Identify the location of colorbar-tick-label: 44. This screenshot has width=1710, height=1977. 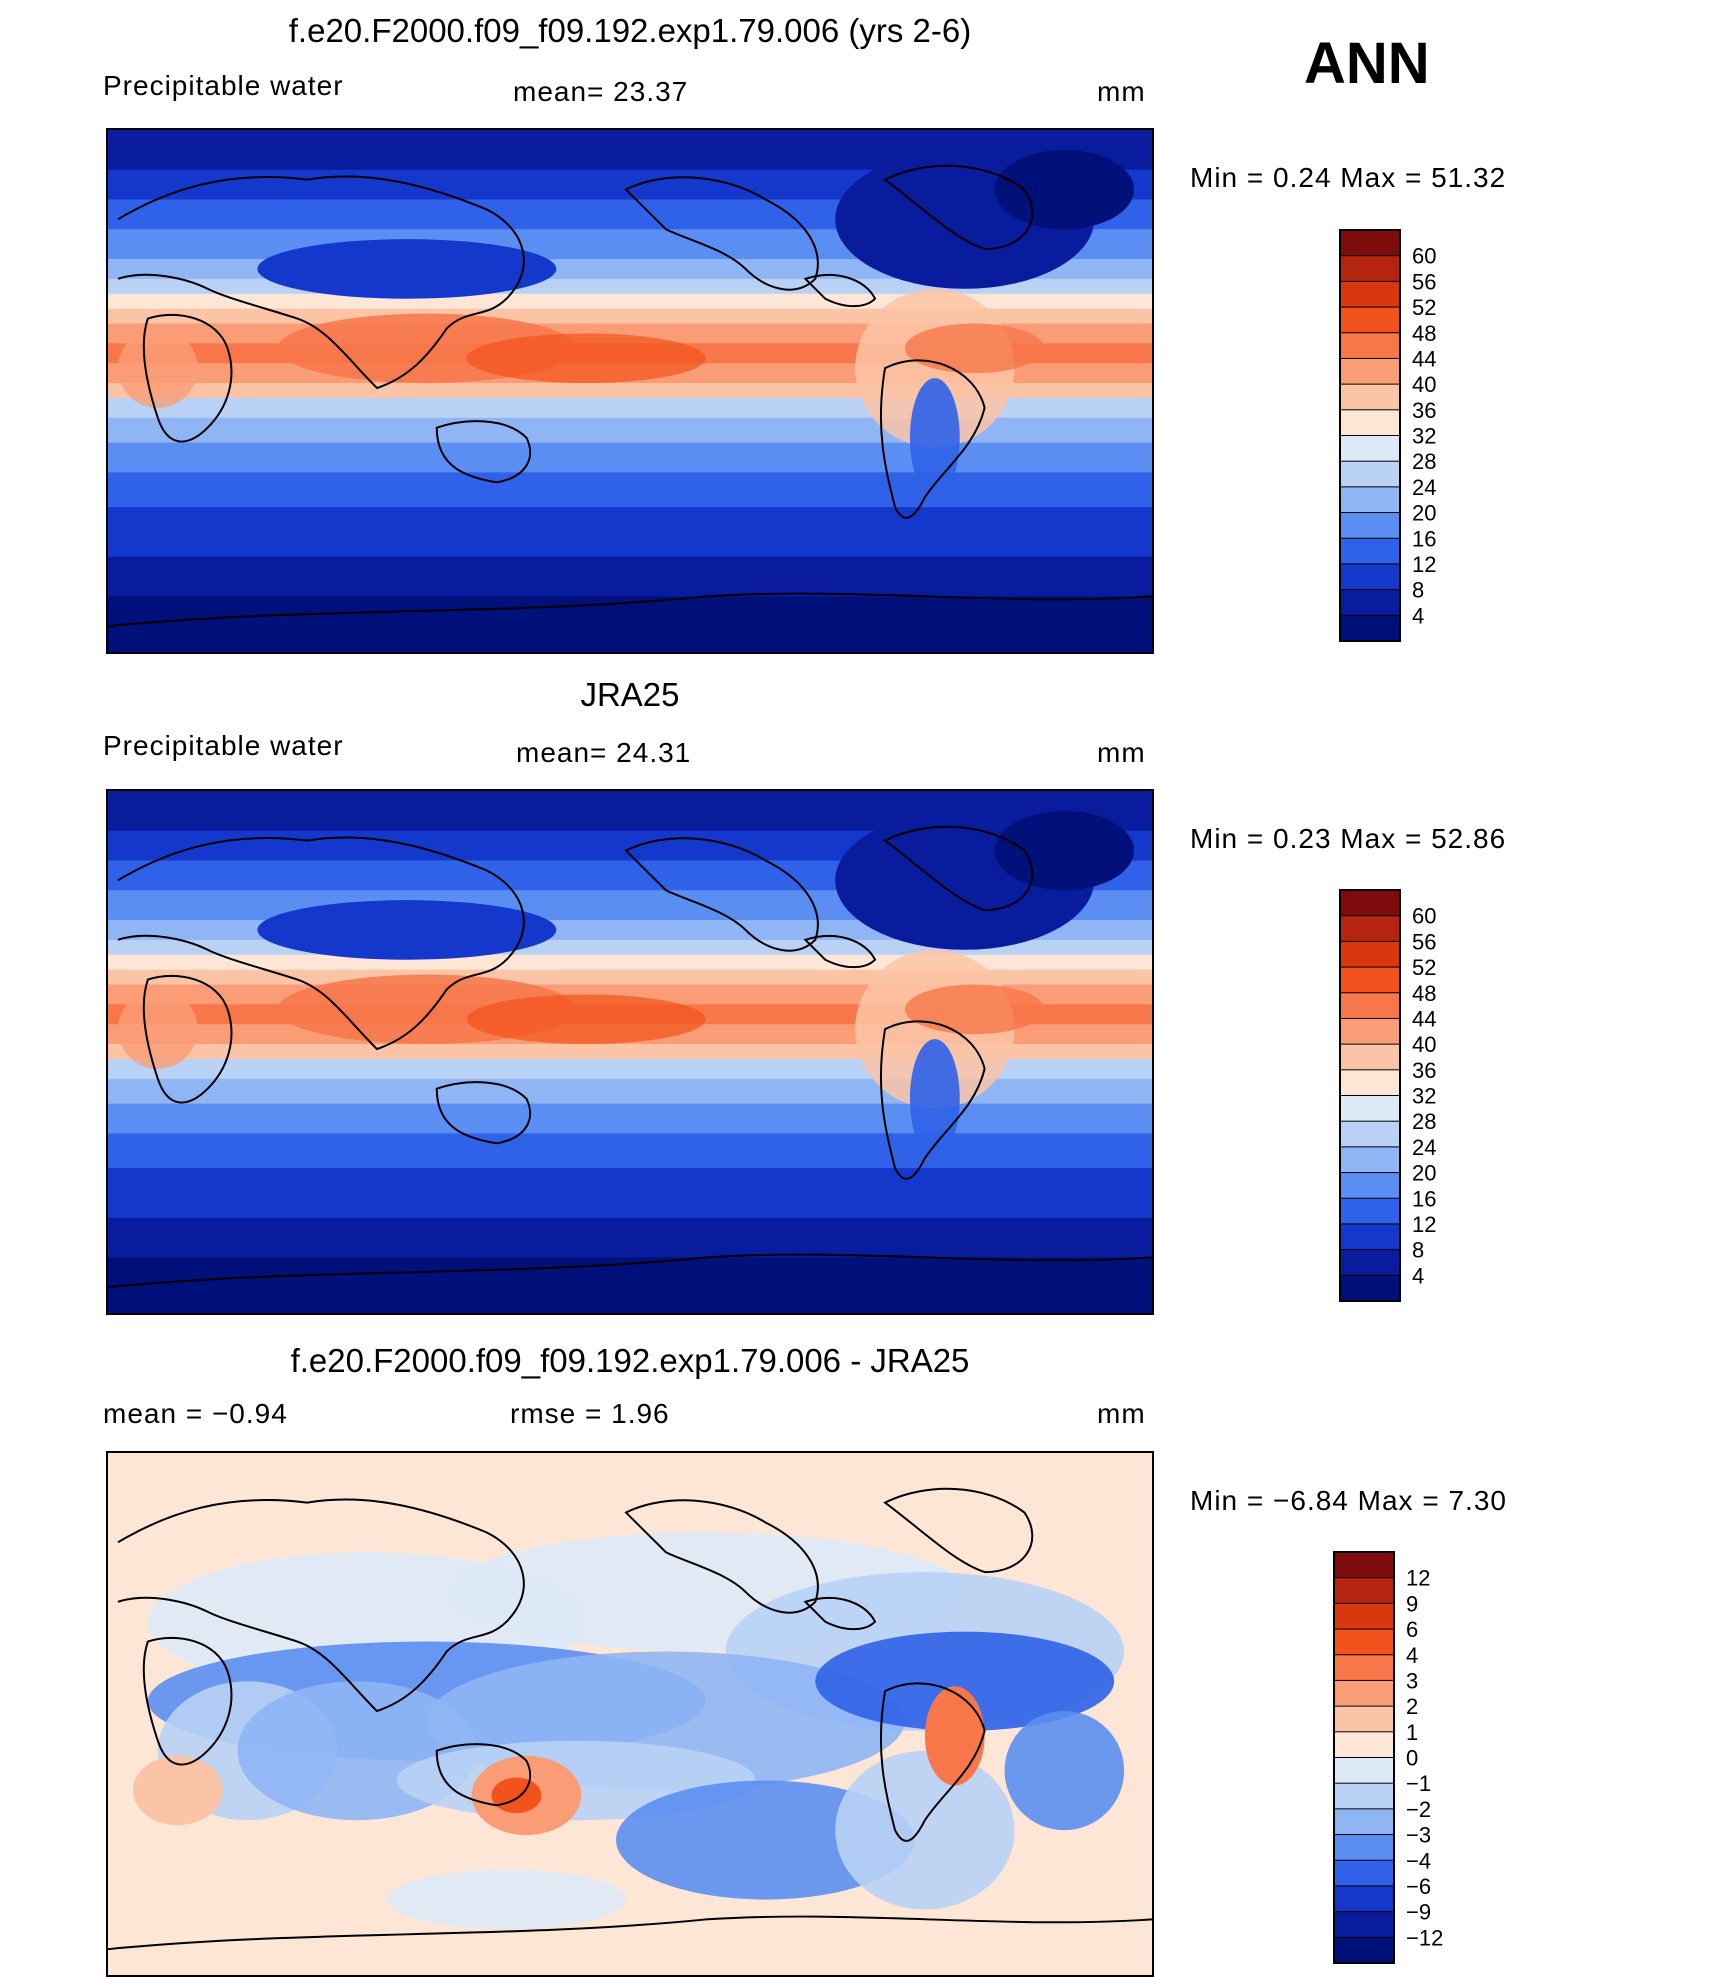
(1424, 1018).